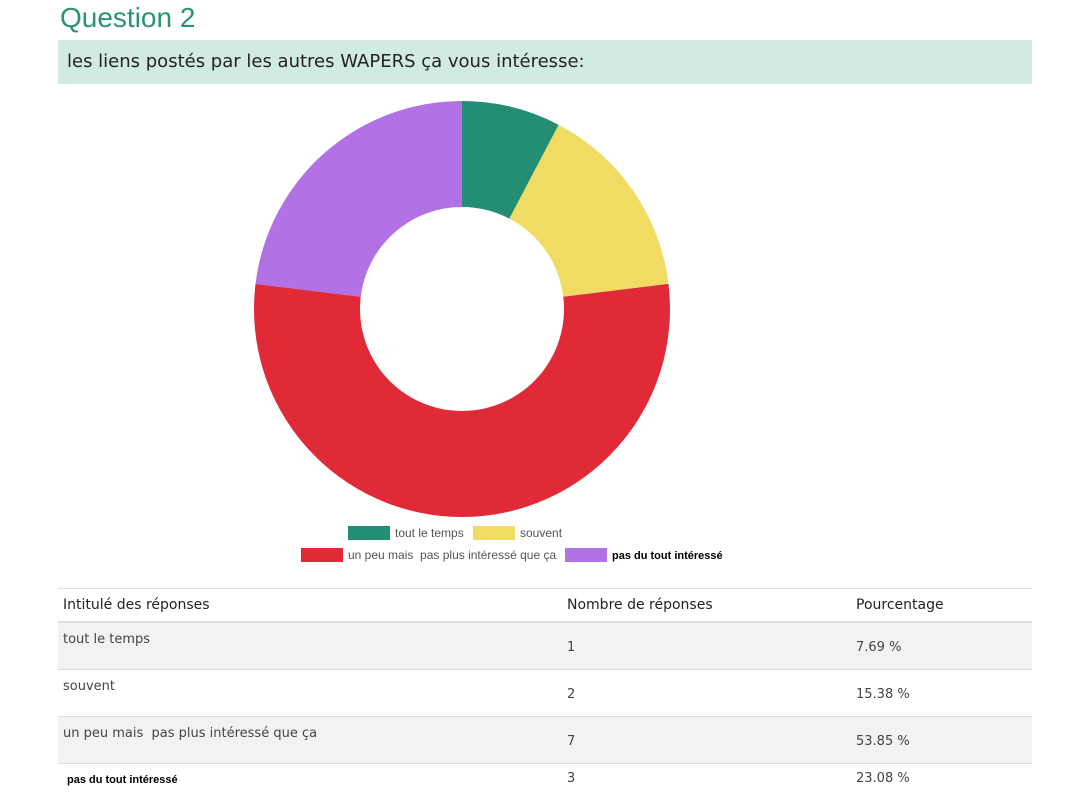 The image size is (1092, 810). Describe the element at coordinates (706, 693) in the screenshot. I see `row-count: 2` at that location.